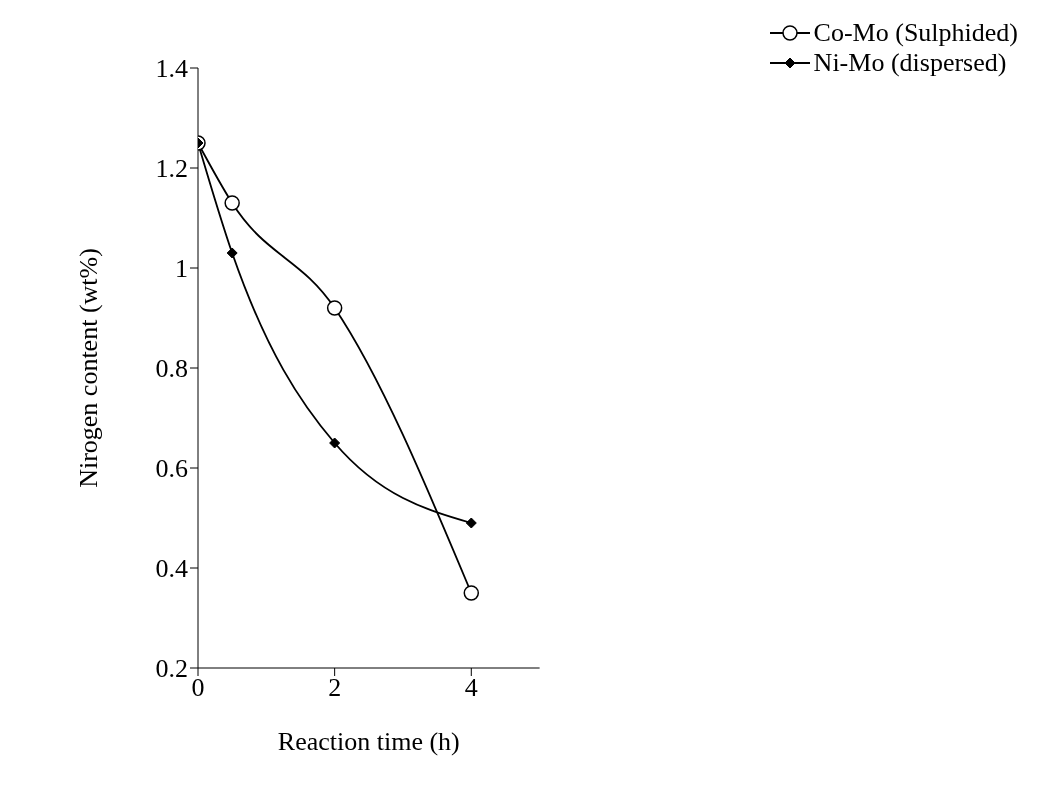  I want to click on x-tick-label: 2, so click(335, 688).